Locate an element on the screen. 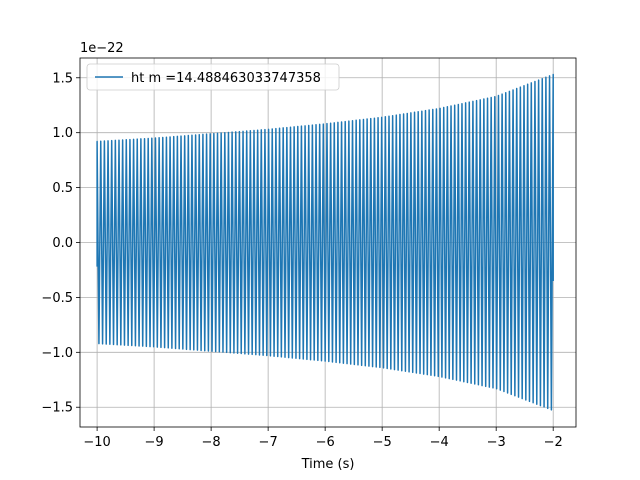  y-tick-label: −1.0 is located at coordinates (57, 353).